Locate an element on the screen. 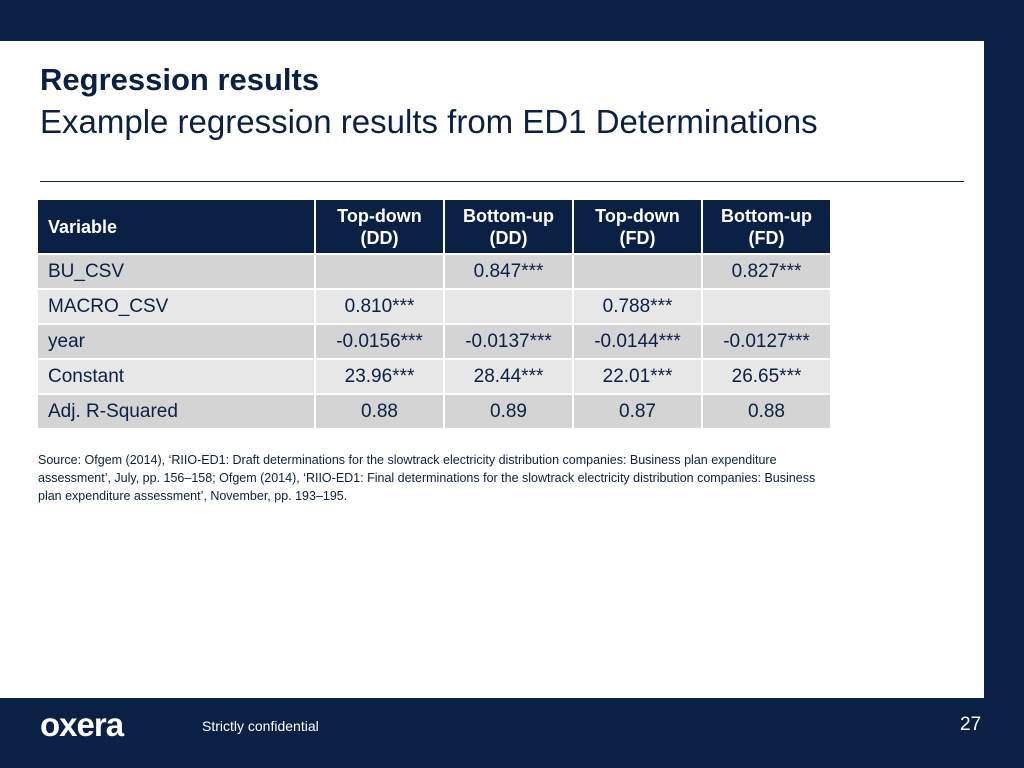  header-bottom-up-dd: Bottom-up (DD) is located at coordinates (508, 226).